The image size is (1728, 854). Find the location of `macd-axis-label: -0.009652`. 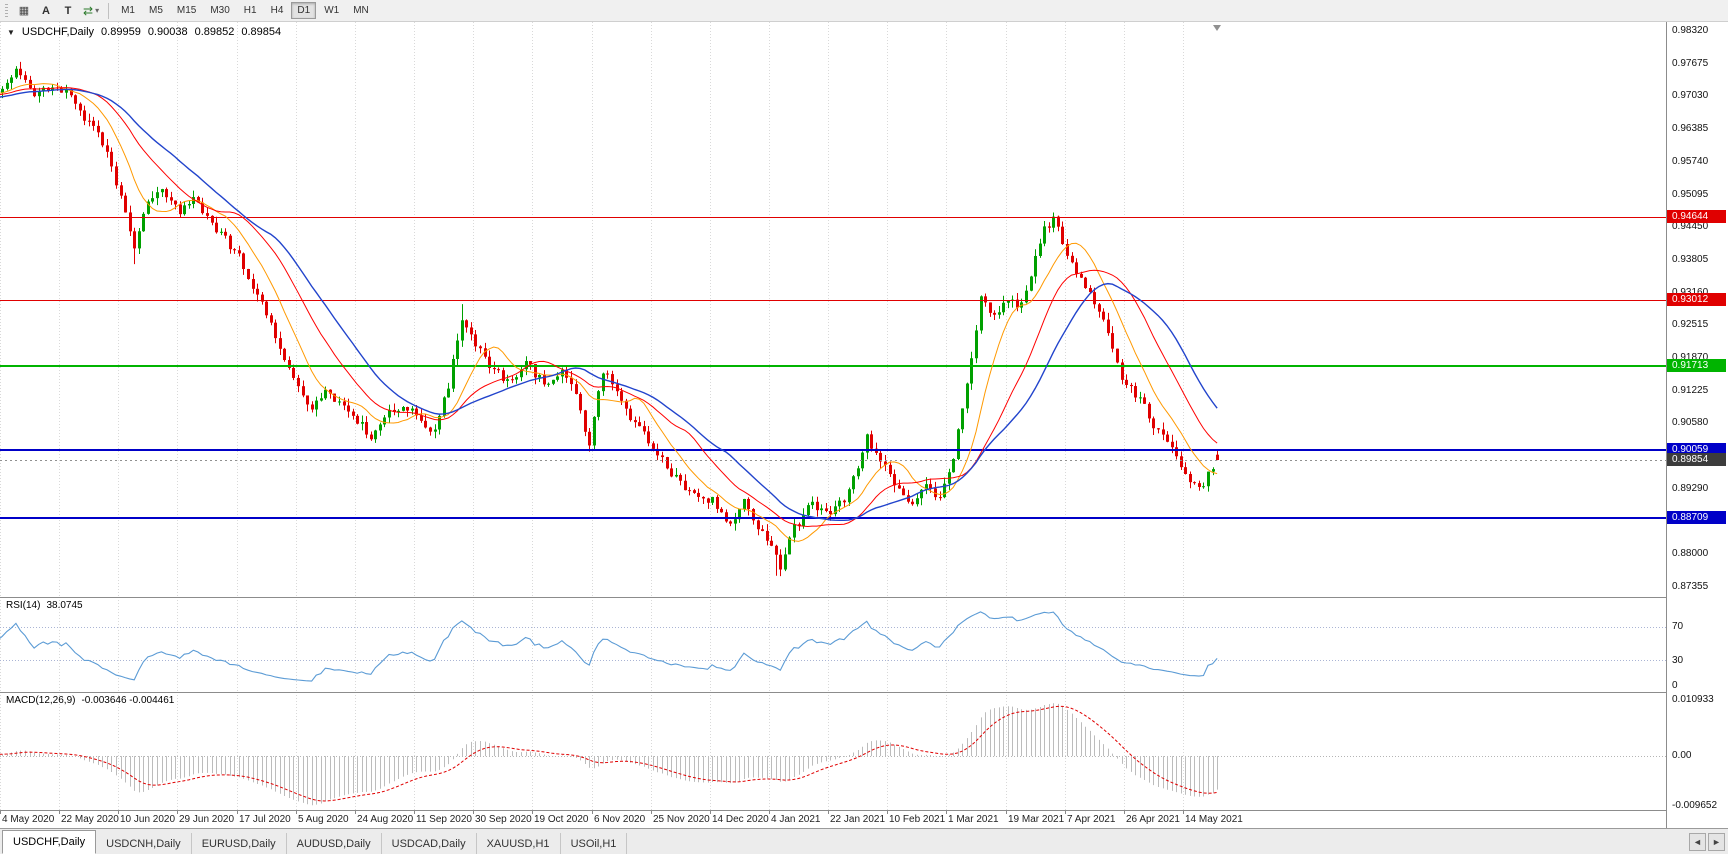

macd-axis-label: -0.009652 is located at coordinates (1695, 805).